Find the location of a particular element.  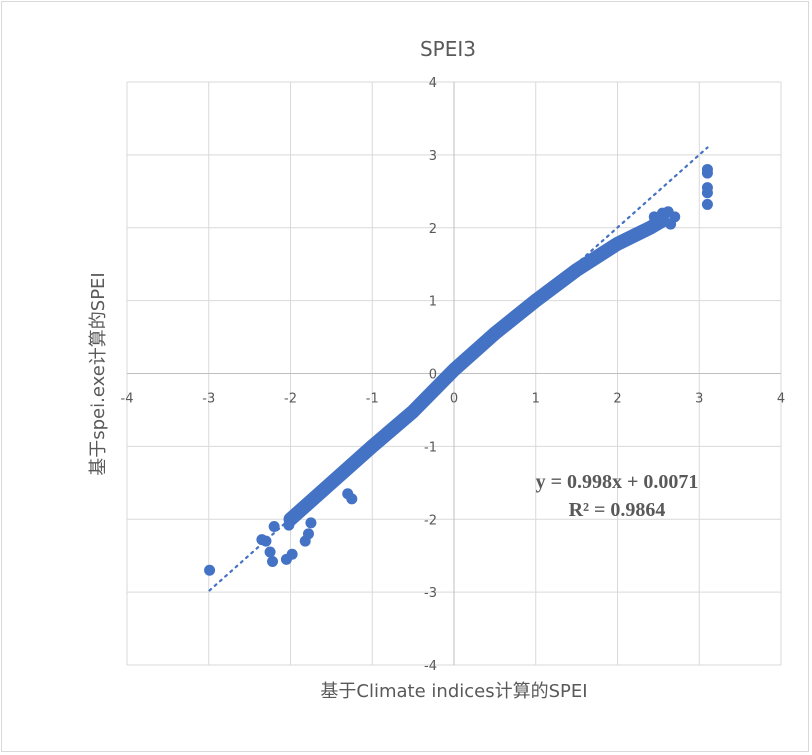

x-tick-label: -1 is located at coordinates (372, 399).